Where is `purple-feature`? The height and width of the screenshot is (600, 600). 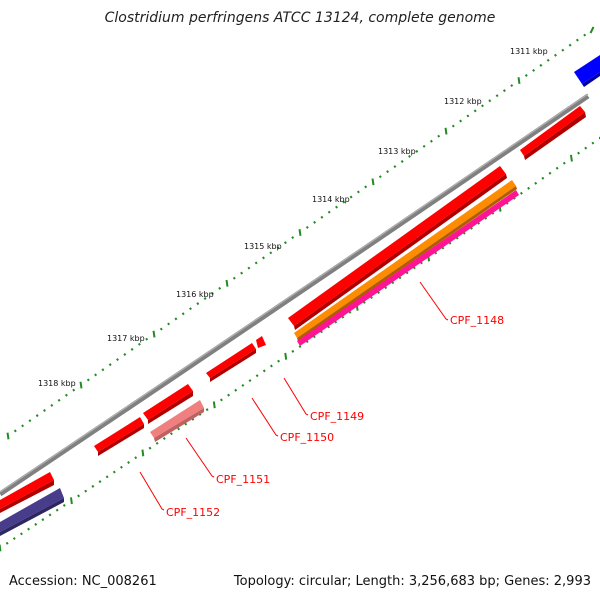 purple-feature is located at coordinates (32, 510).